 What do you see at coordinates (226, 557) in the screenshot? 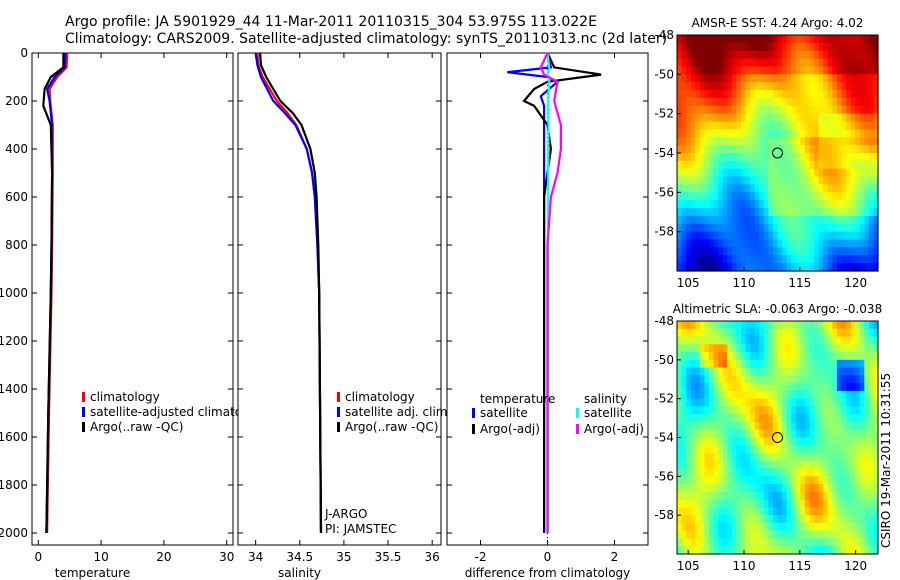
I see `x-tick-label: 30` at bounding box center [226, 557].